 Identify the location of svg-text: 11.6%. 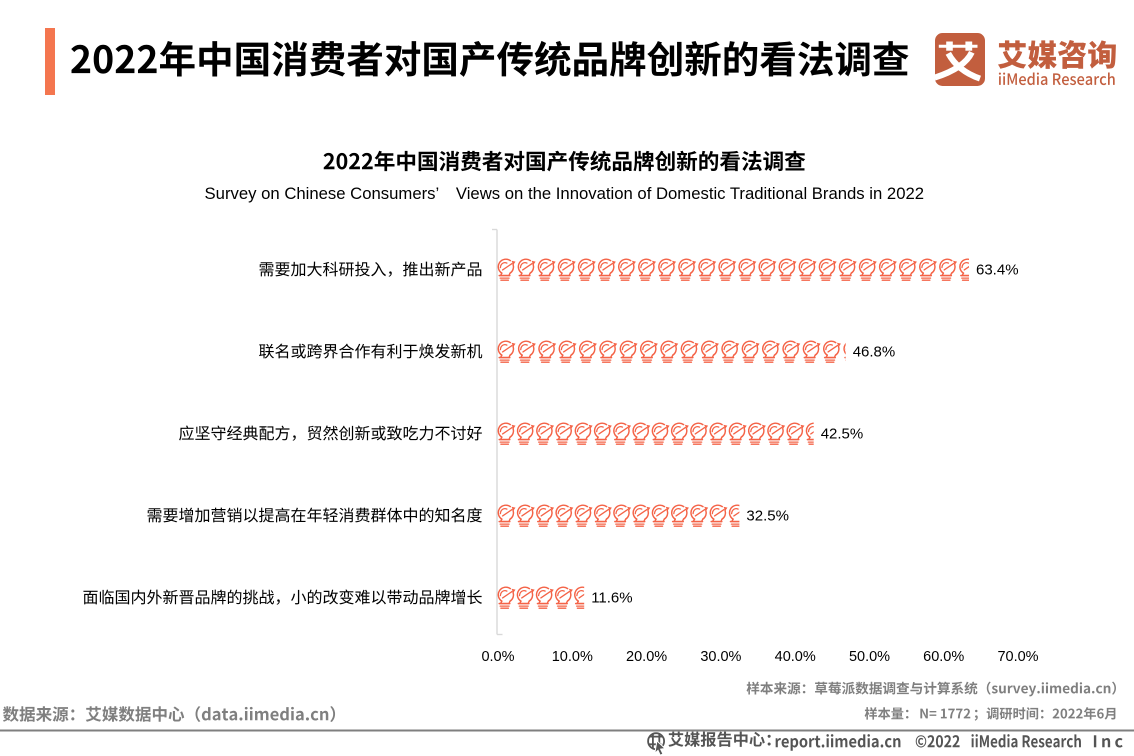
(611, 597).